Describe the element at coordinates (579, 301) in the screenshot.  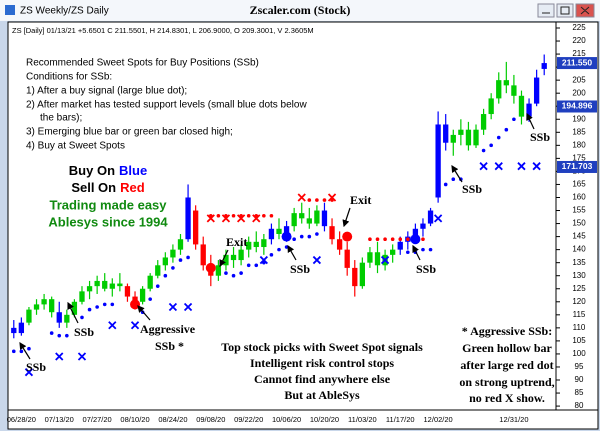
I see `y-tick-label: 120` at that location.